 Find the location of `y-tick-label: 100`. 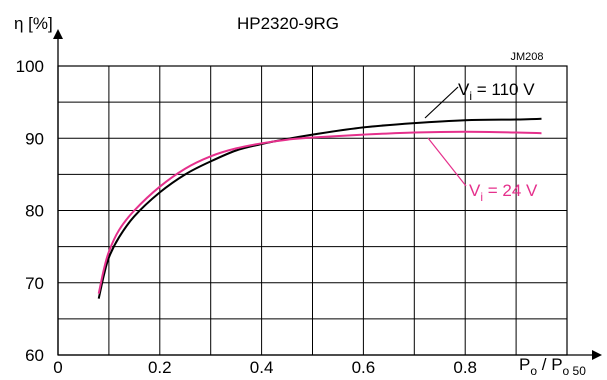

y-tick-label: 100 is located at coordinates (30, 66).